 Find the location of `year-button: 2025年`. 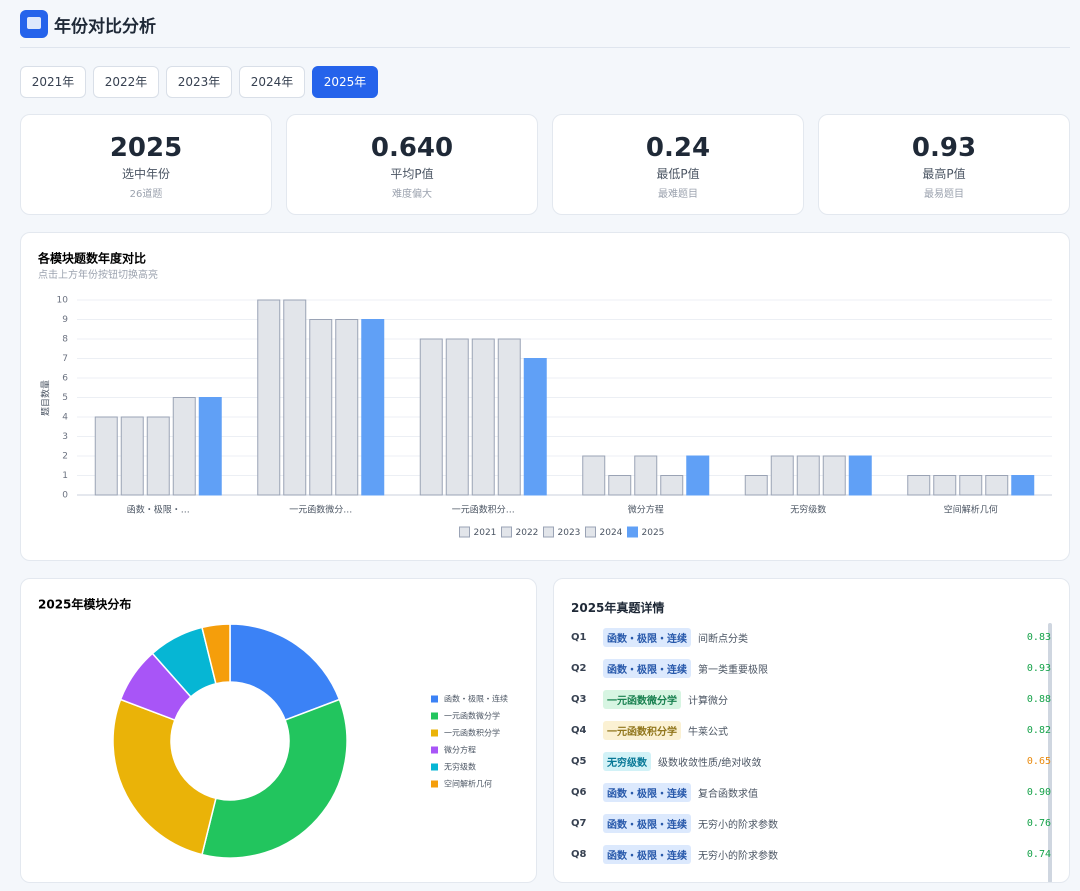

year-button: 2025年 is located at coordinates (345, 82).